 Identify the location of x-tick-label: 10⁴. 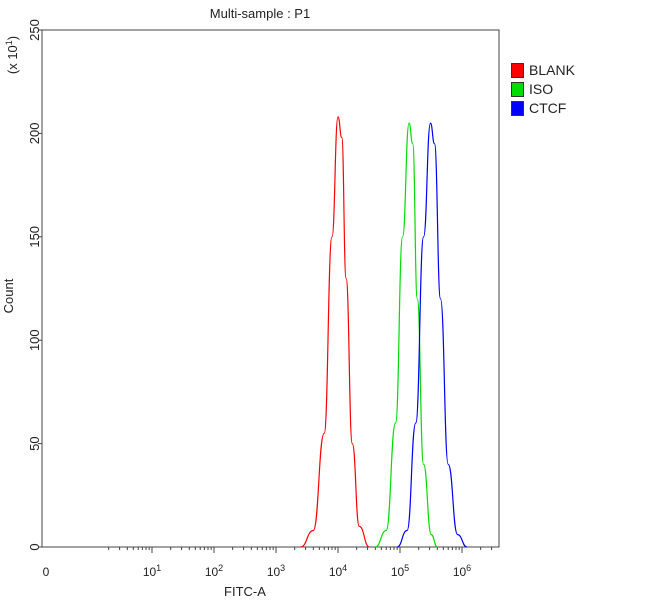
(338, 571).